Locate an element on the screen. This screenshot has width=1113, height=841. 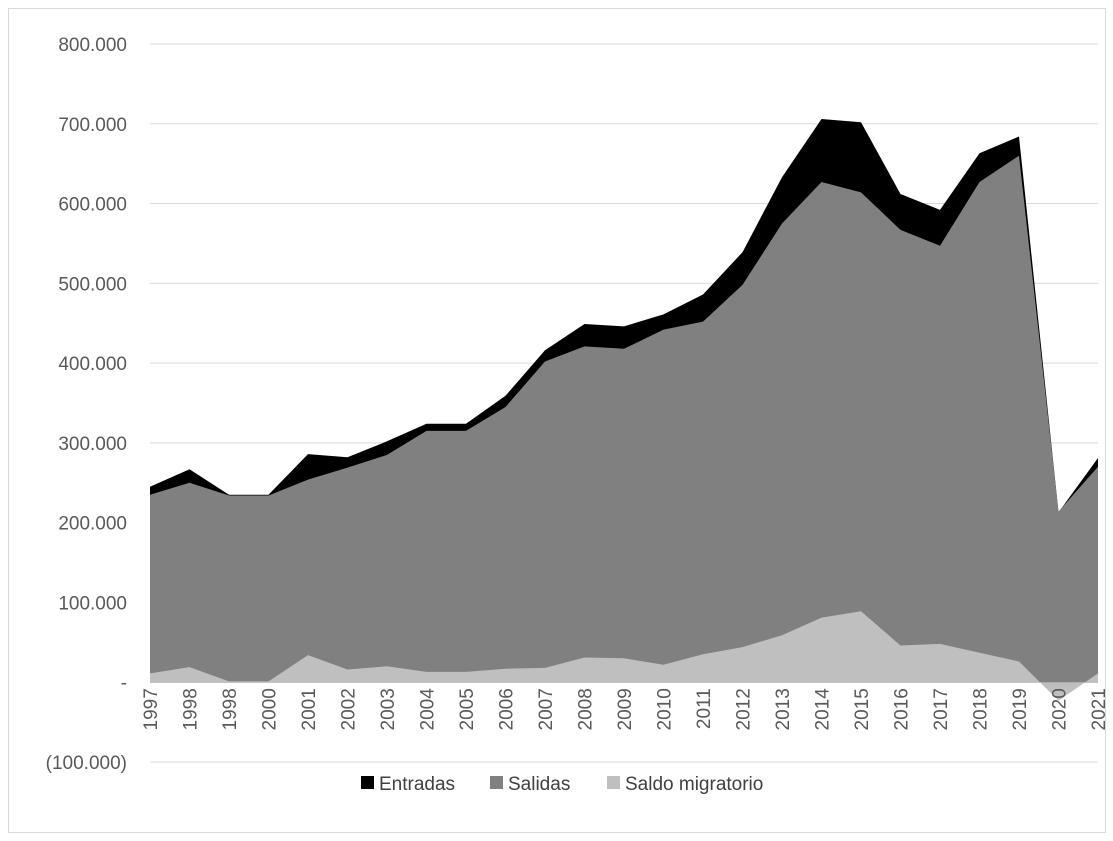
y-tick-label: 200.000 is located at coordinates (92, 524).